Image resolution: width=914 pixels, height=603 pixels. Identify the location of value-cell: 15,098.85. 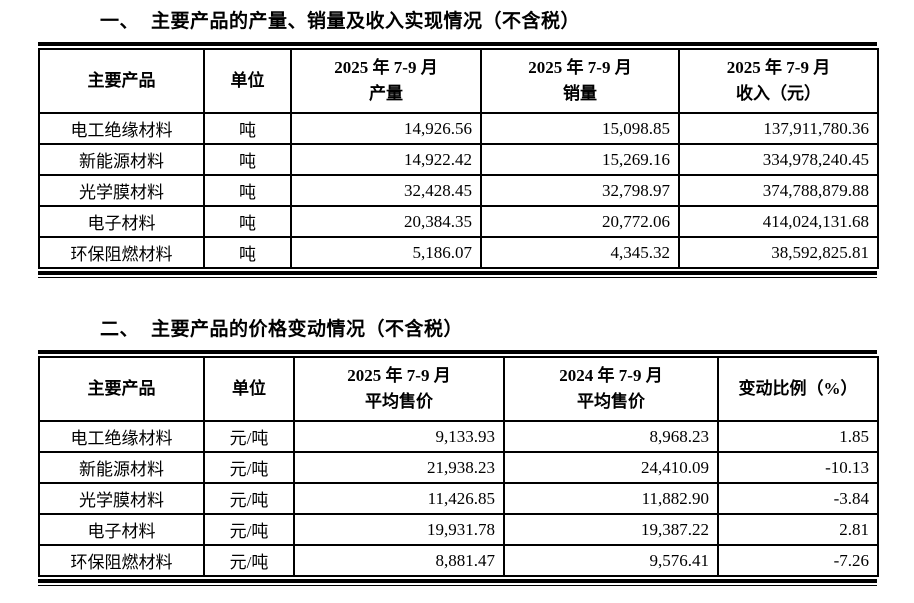
(580, 128).